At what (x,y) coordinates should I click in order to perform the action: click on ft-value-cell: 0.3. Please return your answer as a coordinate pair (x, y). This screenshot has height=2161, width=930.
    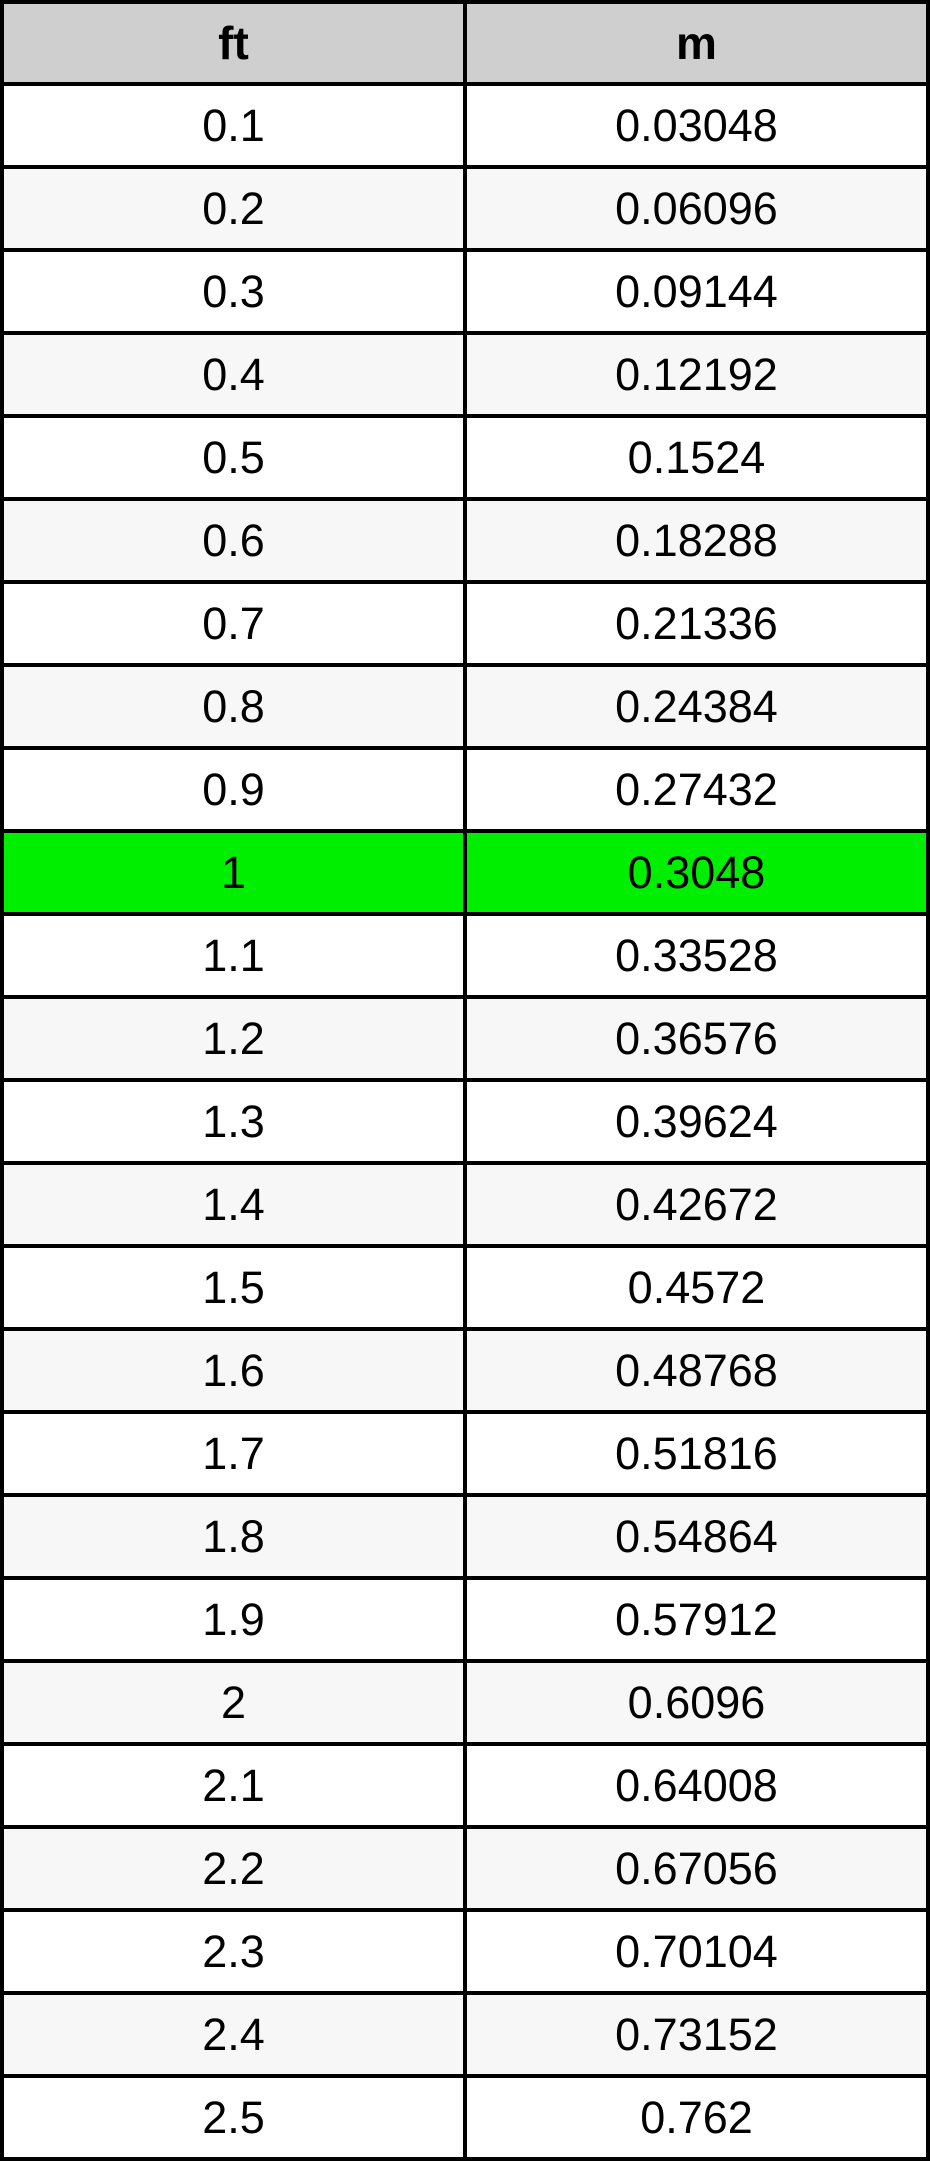
    Looking at the image, I should click on (233, 291).